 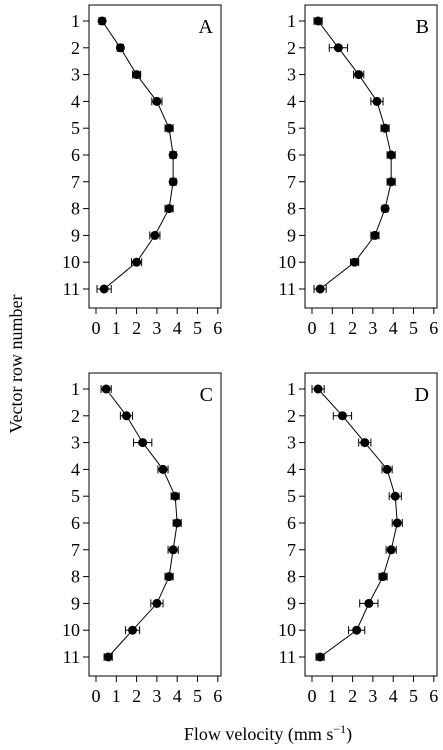 I want to click on x-axis-label: Flow velocity (mm s−1), so click(x=268, y=733).